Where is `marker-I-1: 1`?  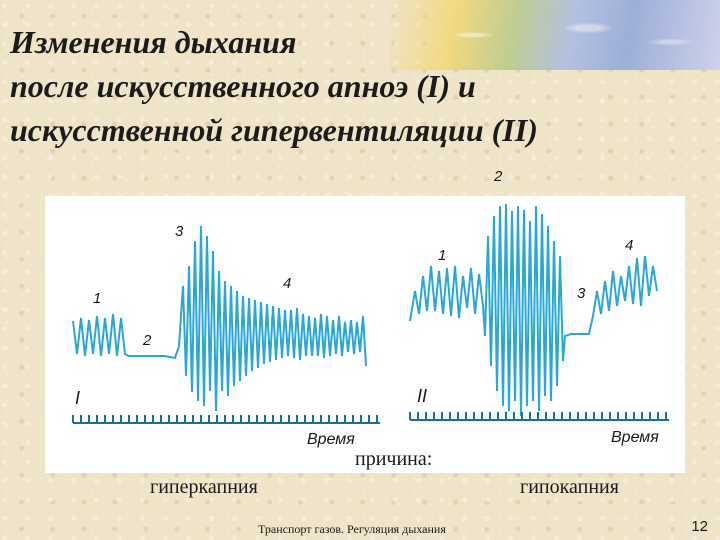
marker-I-1: 1 is located at coordinates (97, 298).